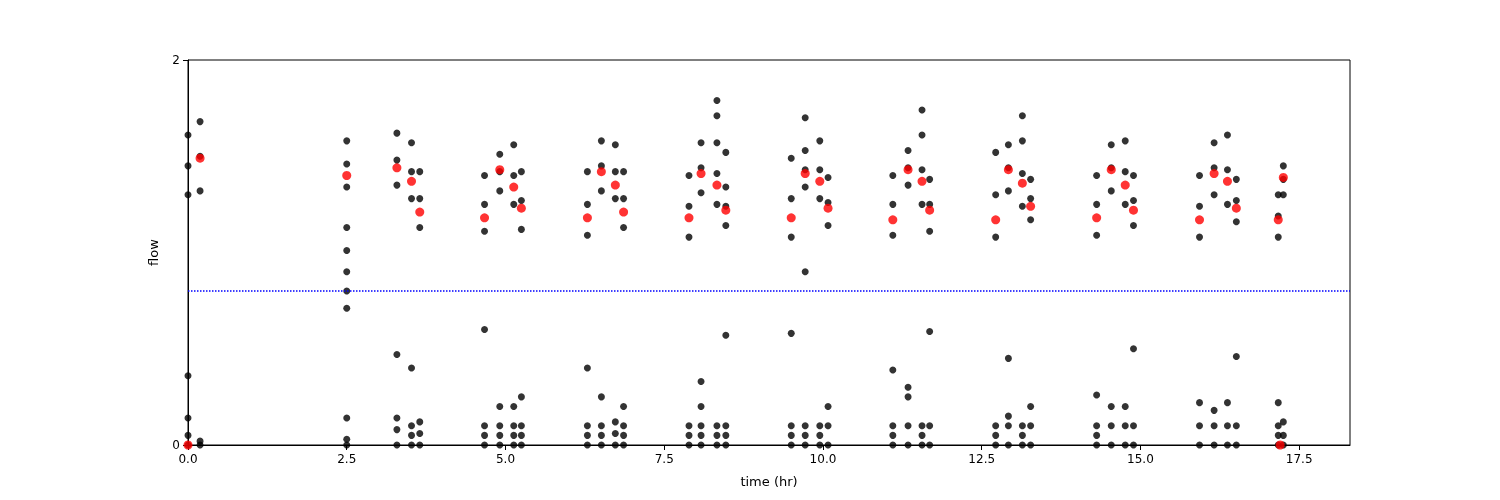  Describe the element at coordinates (347, 459) in the screenshot. I see `x-tick-label: 2.5` at that location.